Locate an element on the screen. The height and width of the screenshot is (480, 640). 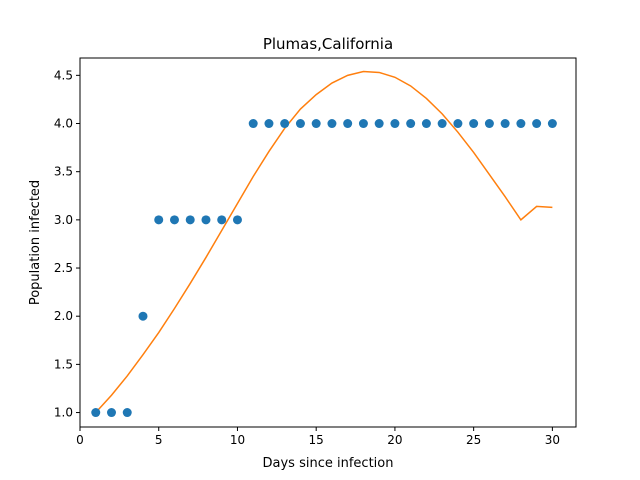
y-tick-label: 1.0 is located at coordinates (63, 413).